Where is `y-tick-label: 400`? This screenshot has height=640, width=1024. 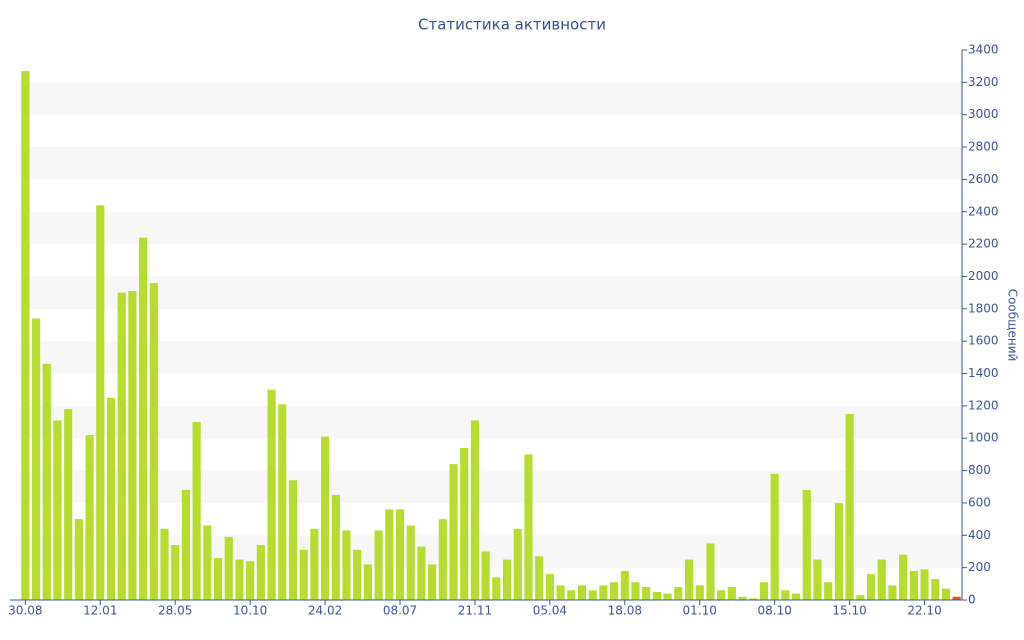
y-tick-label: 400 is located at coordinates (979, 535).